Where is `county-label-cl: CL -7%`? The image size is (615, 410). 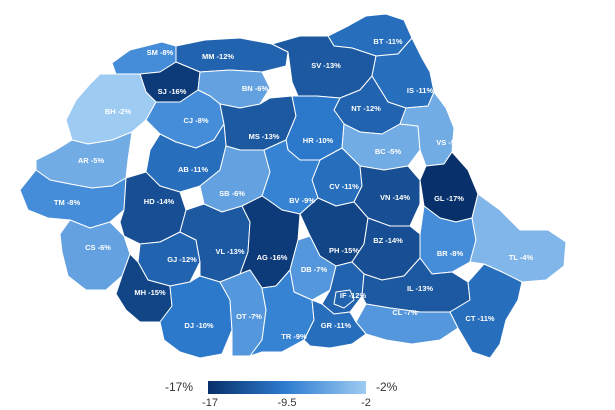
county-label-cl: CL -7% is located at coordinates (405, 312).